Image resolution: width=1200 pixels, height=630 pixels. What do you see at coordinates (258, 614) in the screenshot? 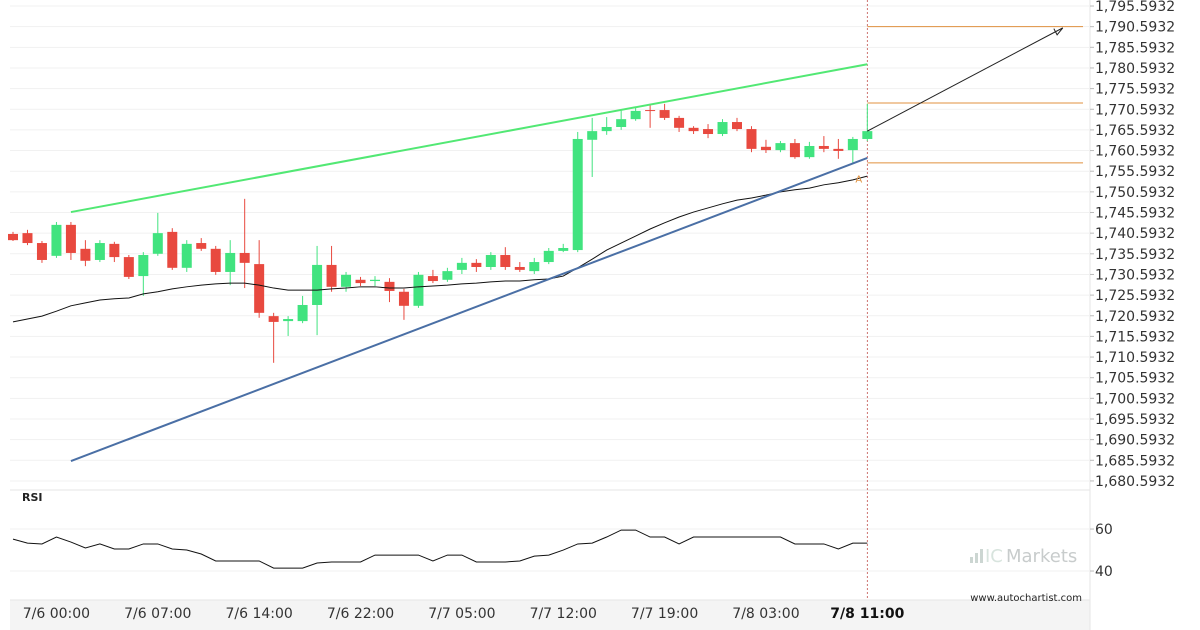
I see `x-tick-label: 7/6 14:00` at bounding box center [258, 614].